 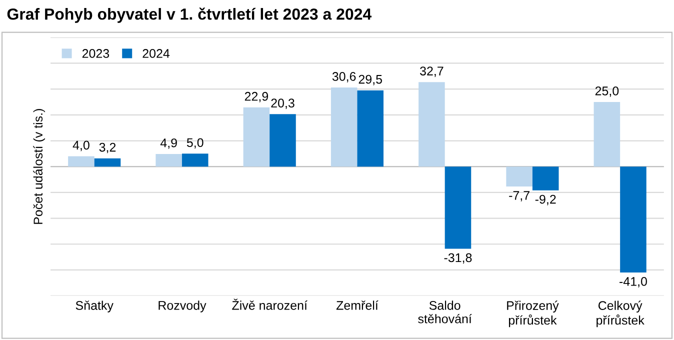 I want to click on data-label: 30,6, so click(x=344, y=77).